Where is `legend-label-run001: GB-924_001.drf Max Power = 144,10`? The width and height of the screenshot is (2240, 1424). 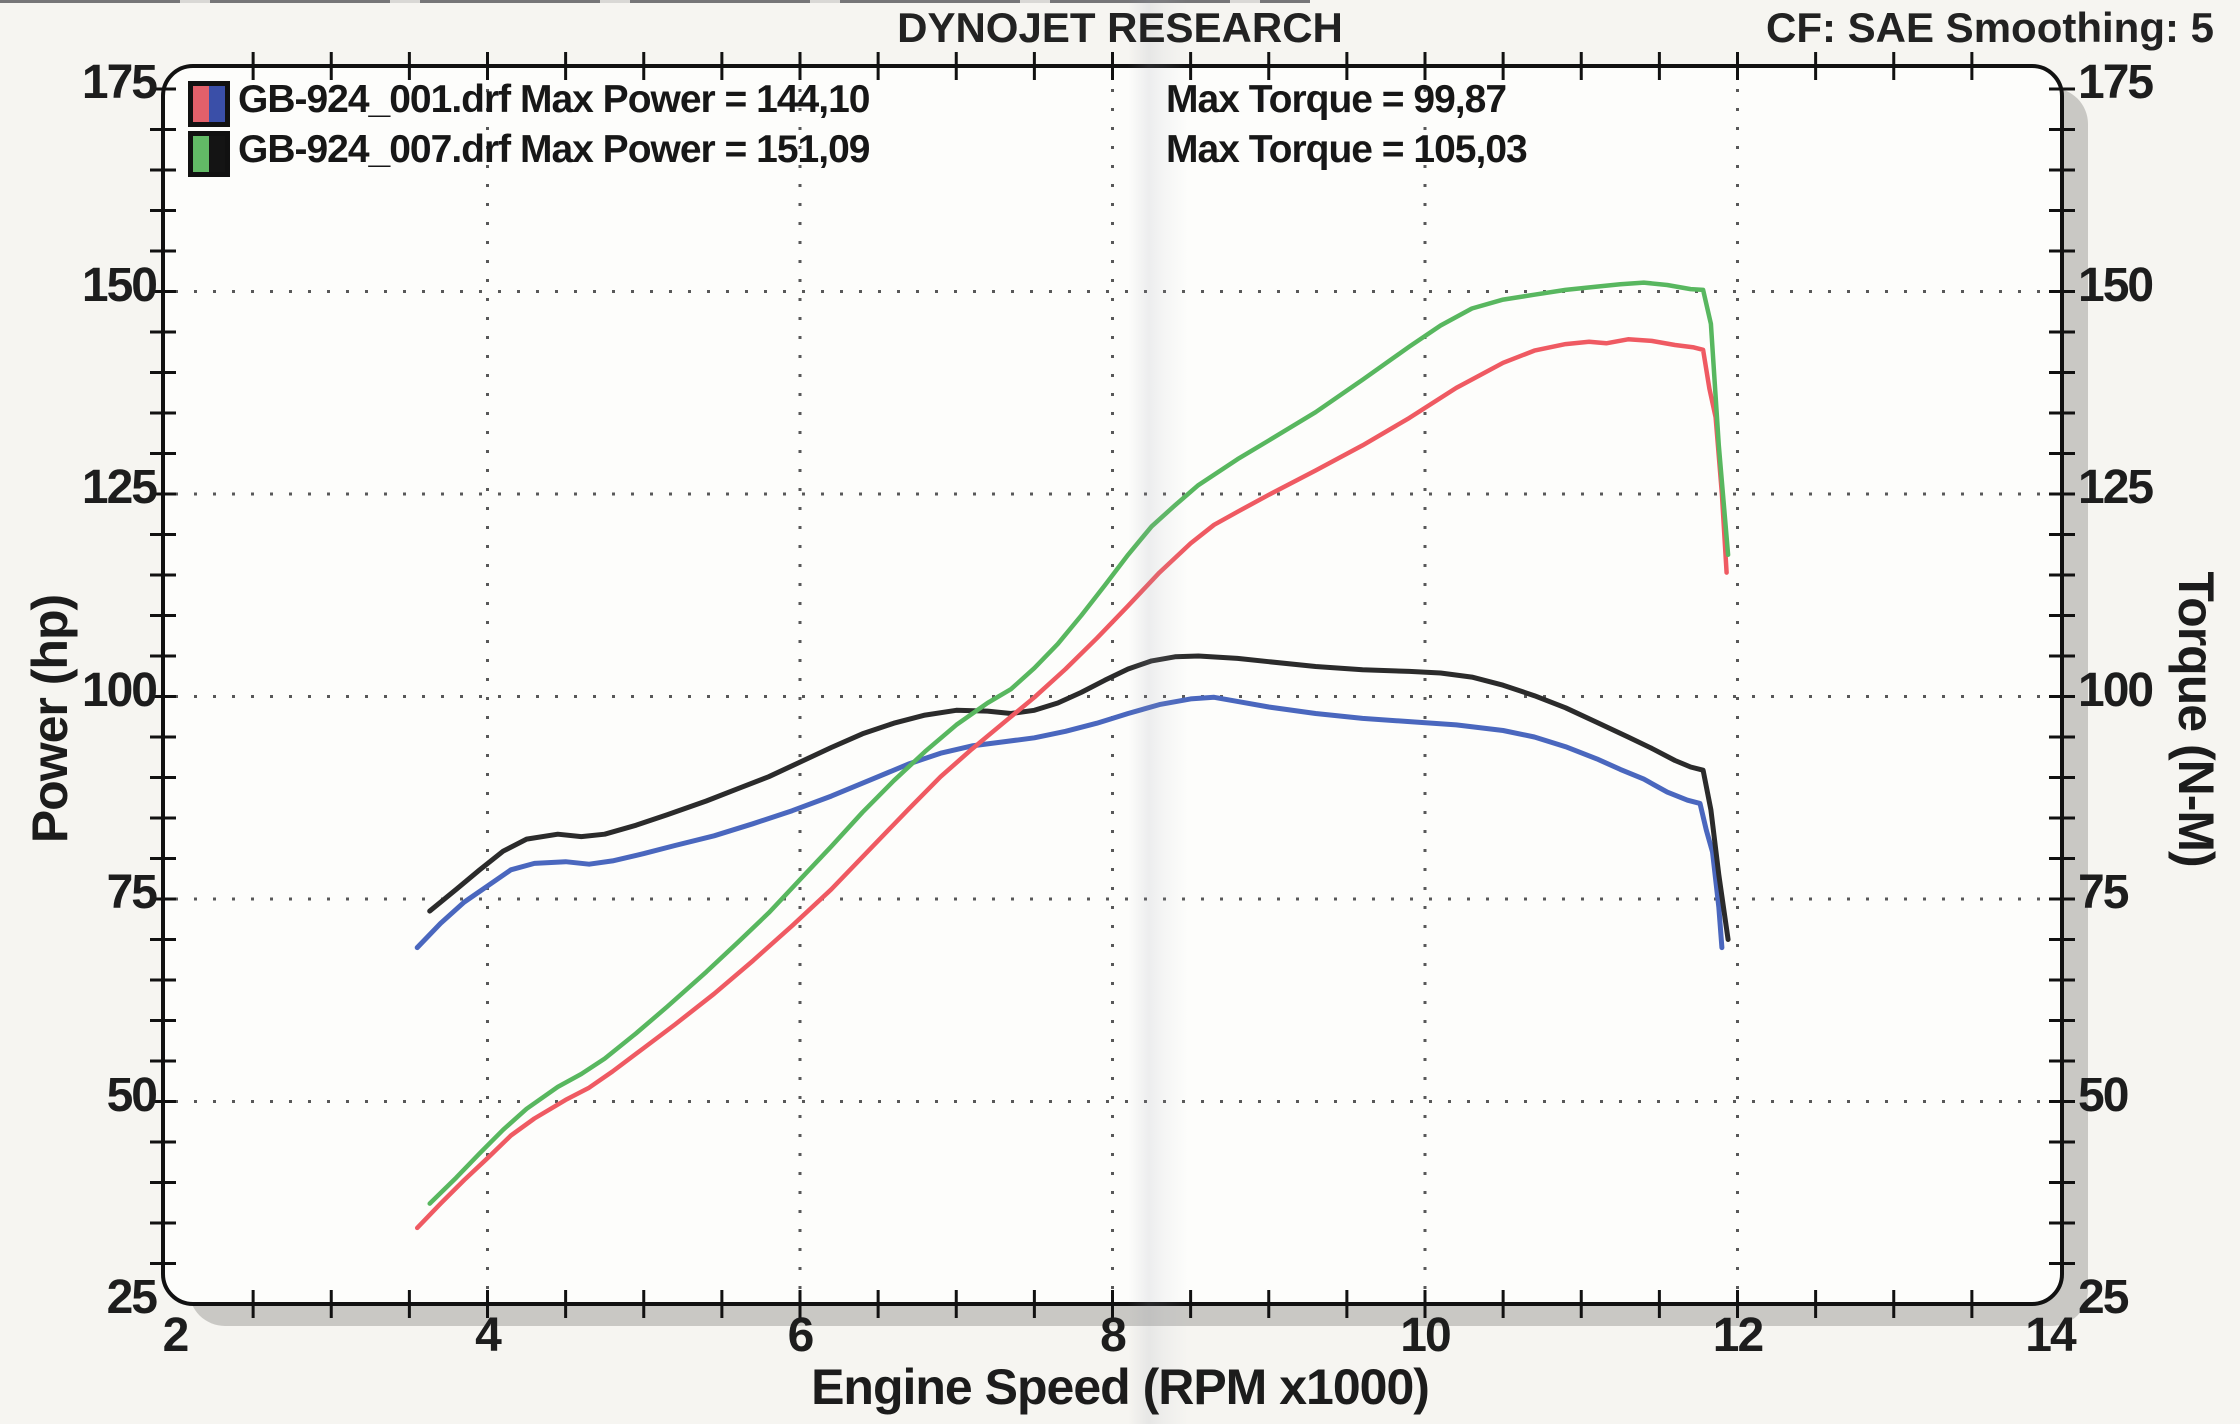
legend-label-run001: GB-924_001.drf Max Power = 144,10 is located at coordinates (554, 99).